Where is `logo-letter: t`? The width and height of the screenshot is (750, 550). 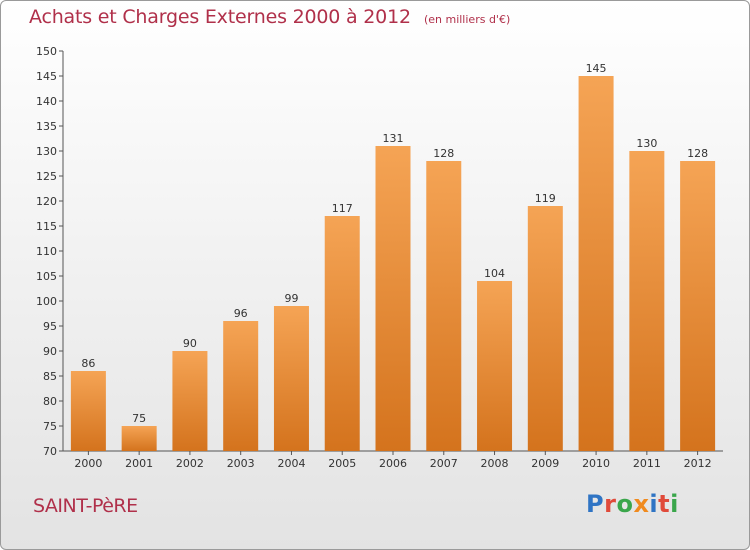
logo-letter: t is located at coordinates (664, 504).